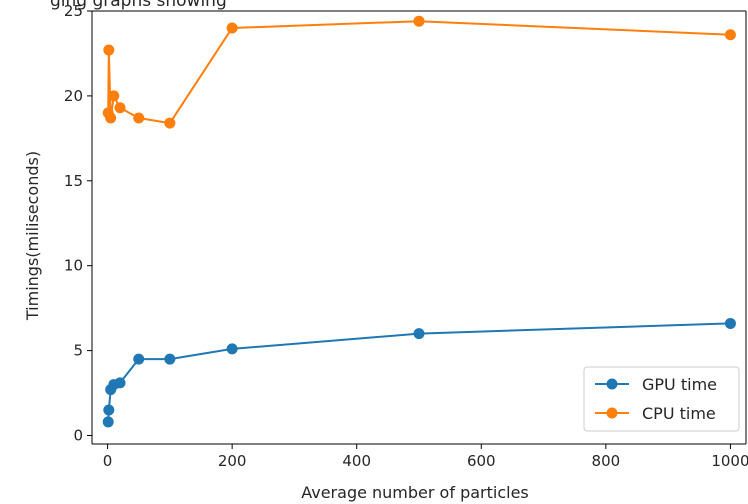  Describe the element at coordinates (481, 461) in the screenshot. I see `x-tick-label: 600` at that location.